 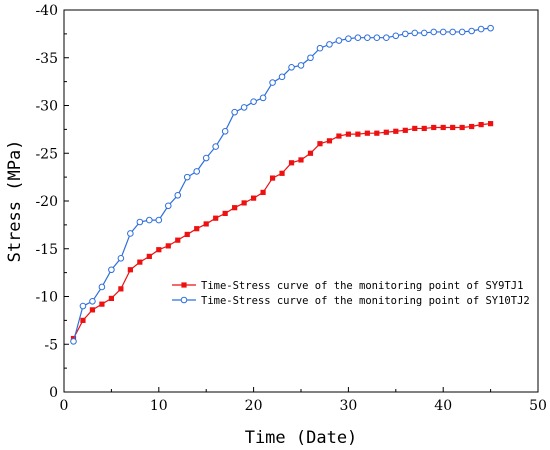 What do you see at coordinates (46, 202) in the screenshot?
I see `y-tick-label: -20` at bounding box center [46, 202].